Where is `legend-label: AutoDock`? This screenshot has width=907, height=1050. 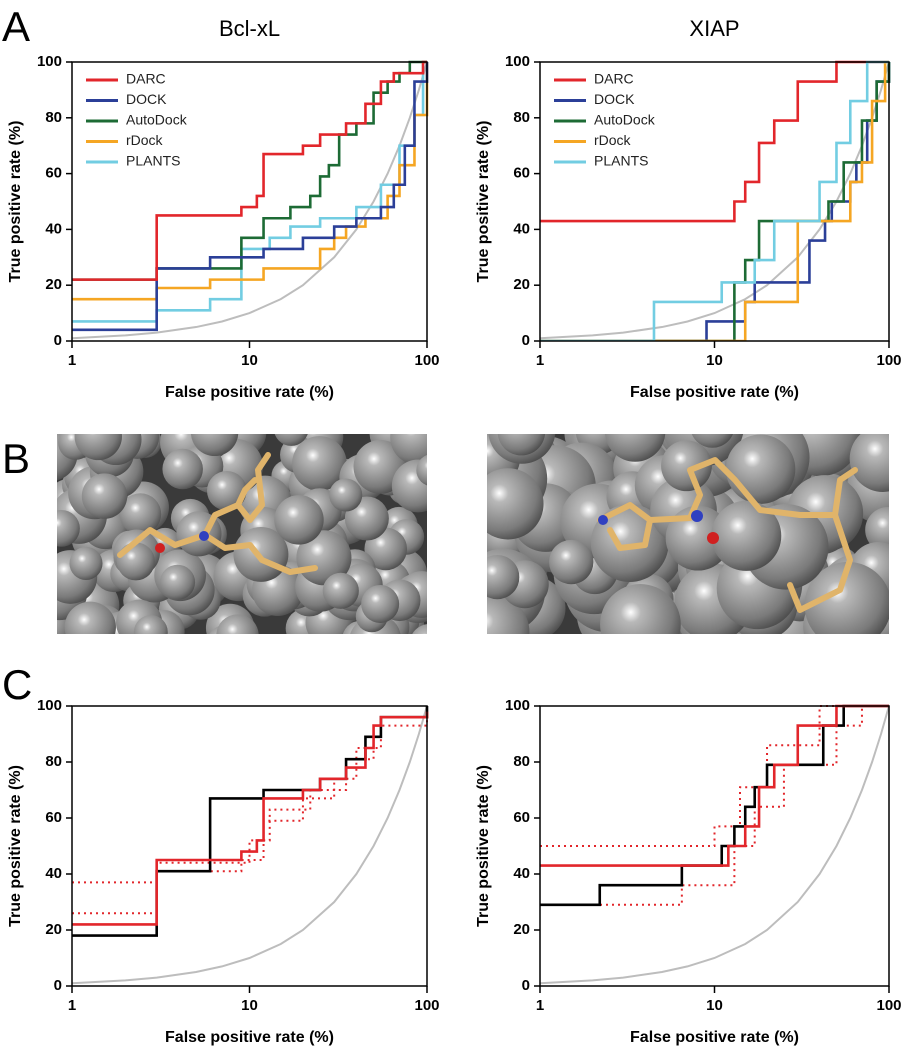
legend-label: AutoDock is located at coordinates (625, 120).